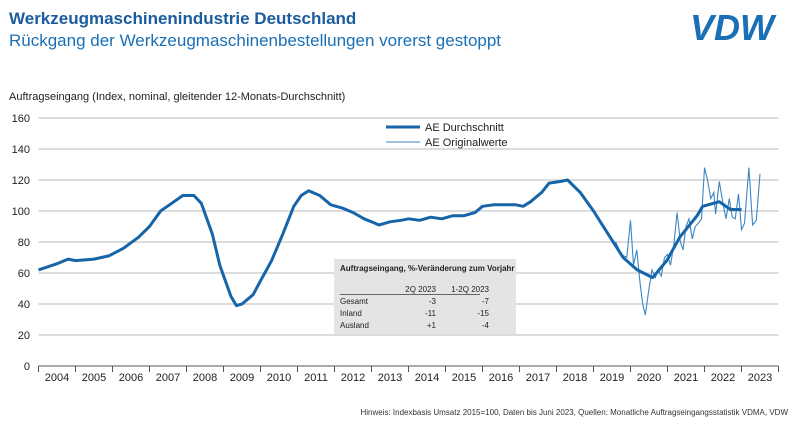 This screenshot has height=426, width=800. Describe the element at coordinates (242, 378) in the screenshot. I see `x-tick-label: 2009` at that location.